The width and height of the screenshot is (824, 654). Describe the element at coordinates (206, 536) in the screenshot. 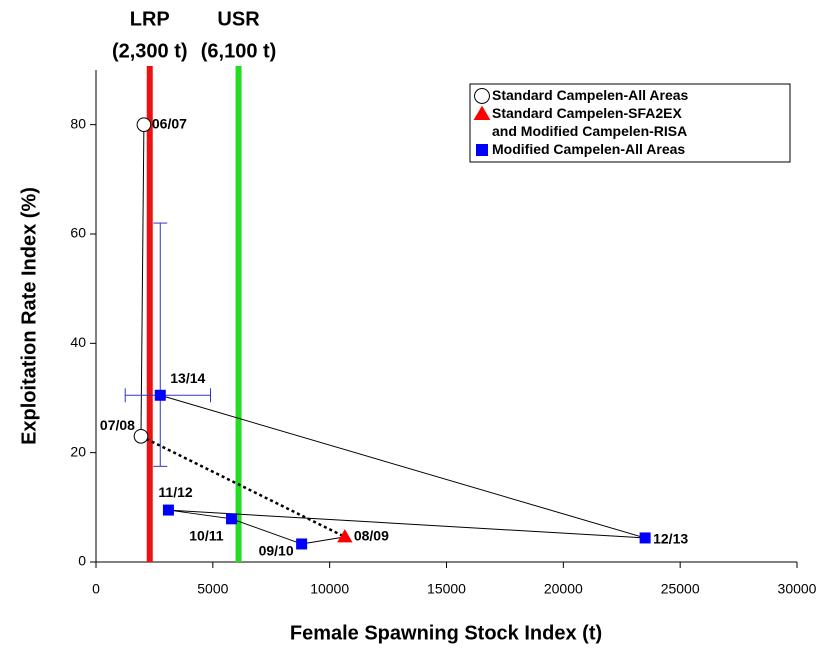

I see `point-label: 10/11` at that location.